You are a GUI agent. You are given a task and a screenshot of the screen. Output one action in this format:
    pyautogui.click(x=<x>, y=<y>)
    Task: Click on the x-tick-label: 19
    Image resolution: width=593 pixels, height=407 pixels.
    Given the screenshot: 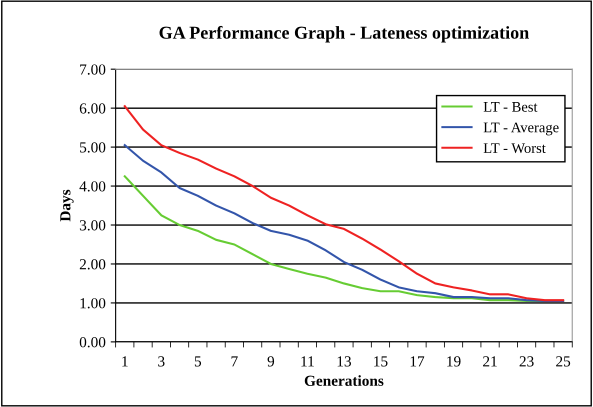 What is the action you would take?
    pyautogui.click(x=454, y=361)
    